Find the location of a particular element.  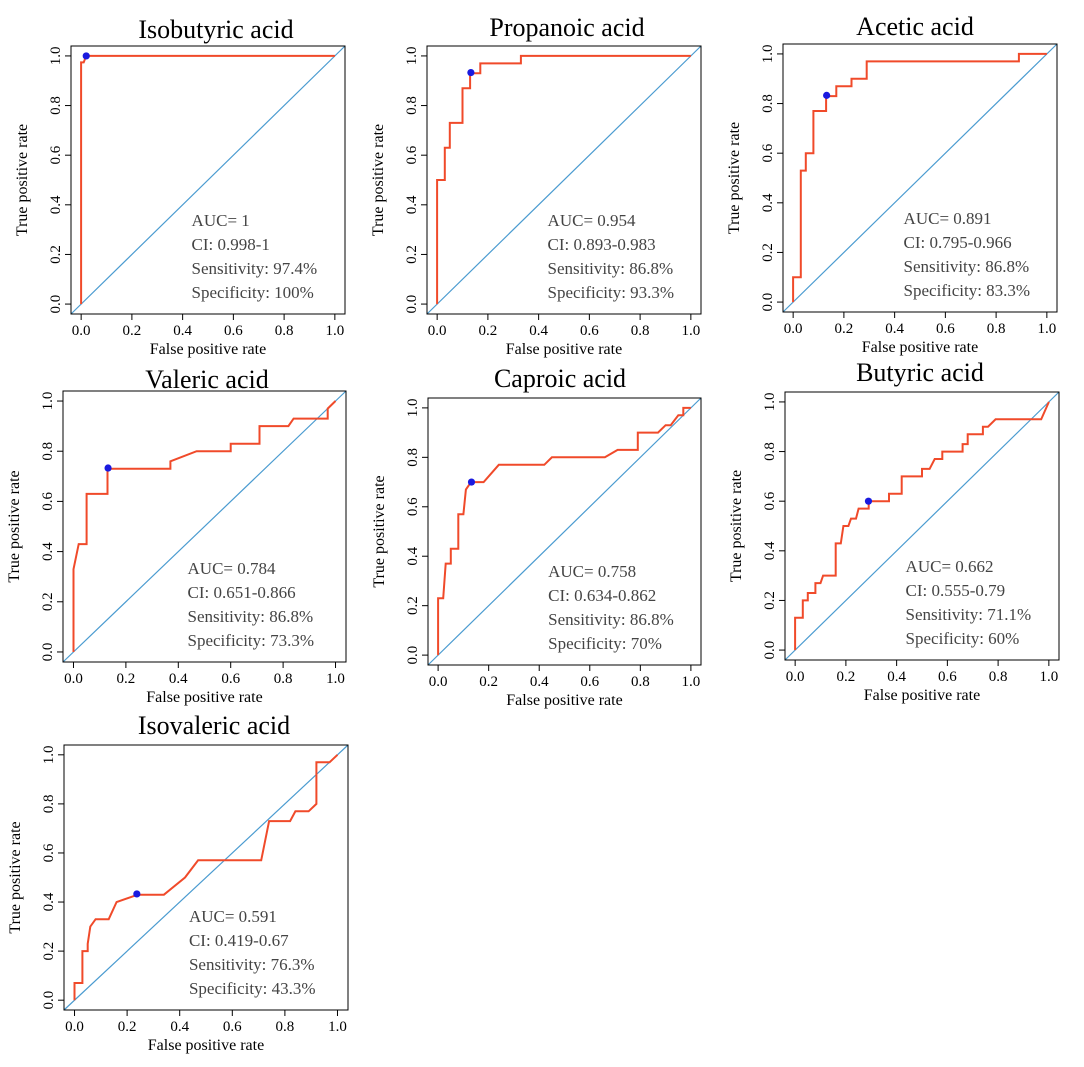

auc-label: AUC= 0.758 is located at coordinates (592, 571).